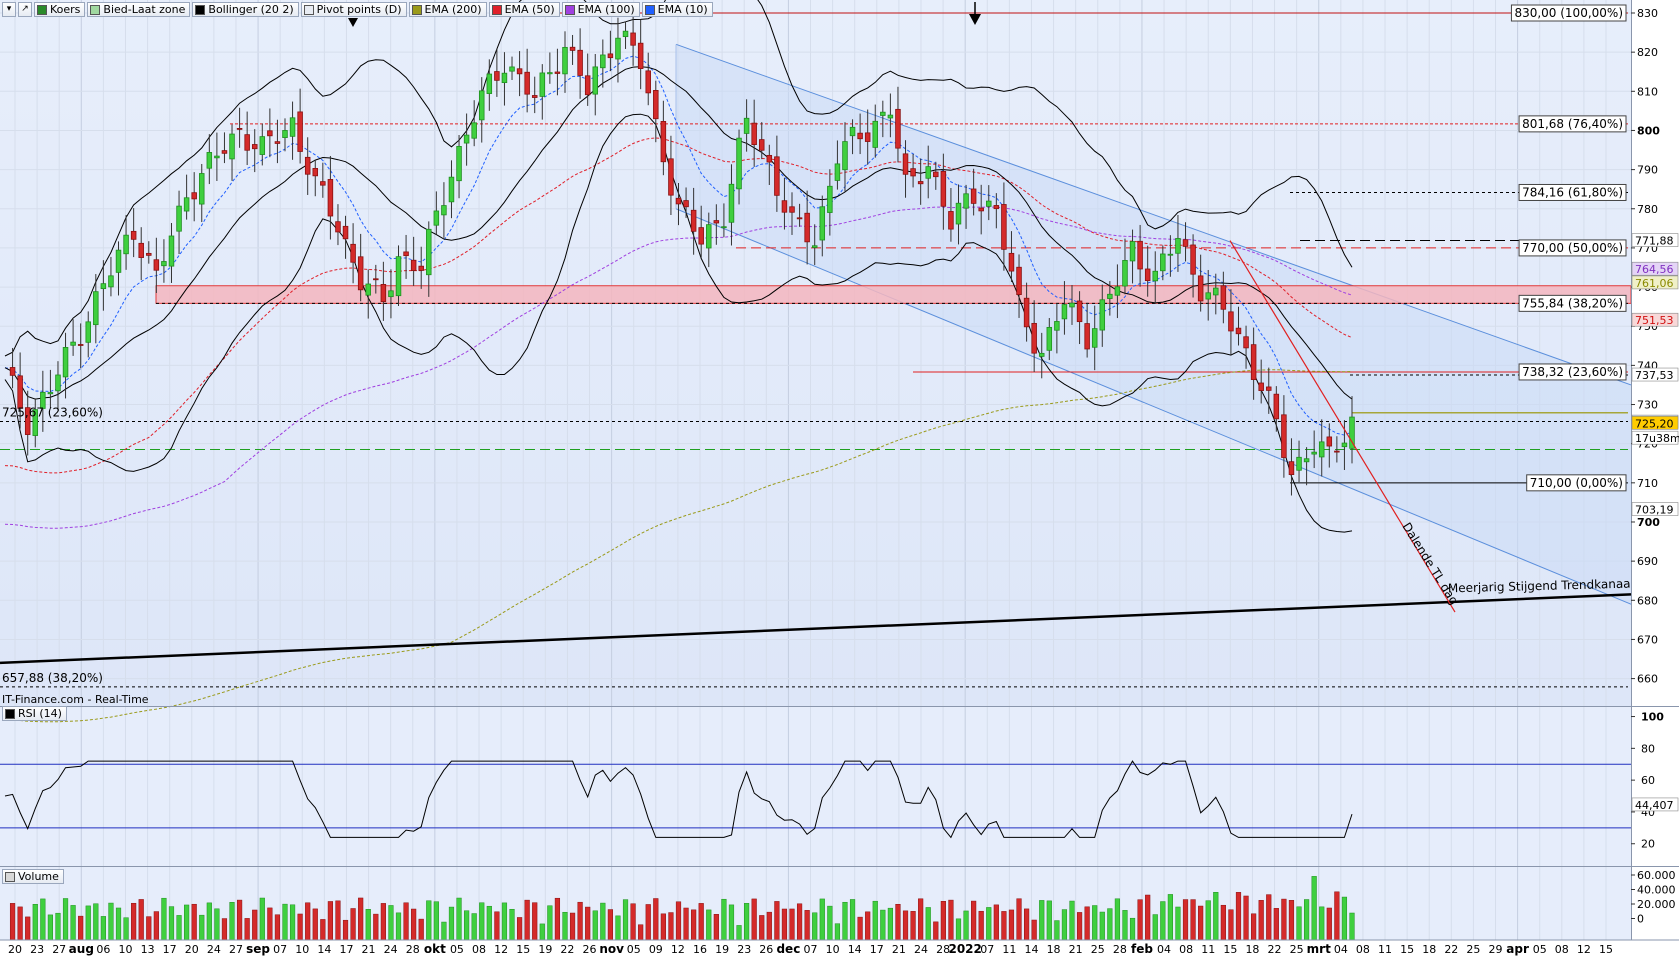 The image size is (1679, 958). What do you see at coordinates (52, 678) in the screenshot?
I see `left-fib-label: 657,88 (38,20%)` at bounding box center [52, 678].